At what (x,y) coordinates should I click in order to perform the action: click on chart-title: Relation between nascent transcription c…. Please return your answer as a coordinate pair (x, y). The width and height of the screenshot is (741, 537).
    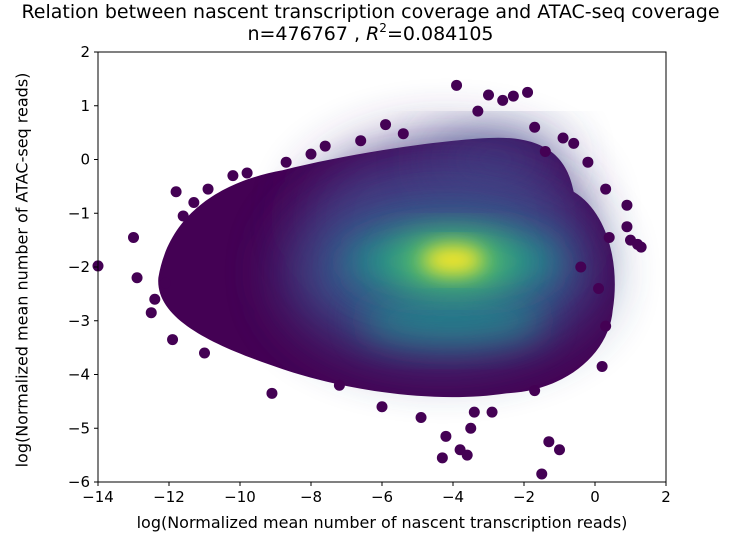
    Looking at the image, I should click on (370, 12).